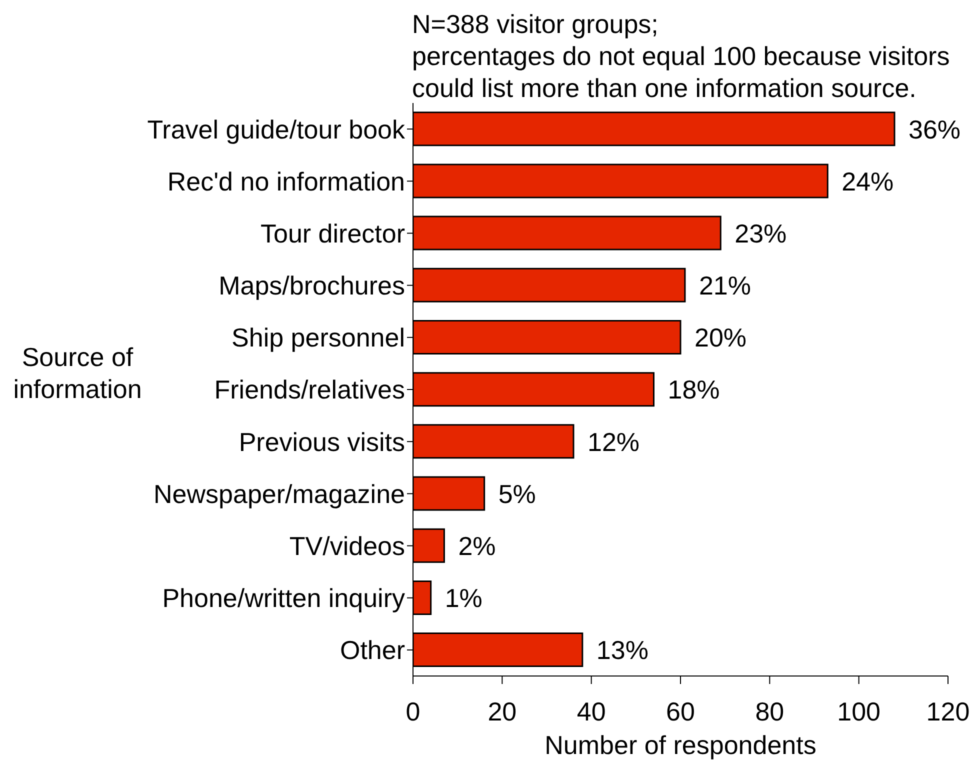  Describe the element at coordinates (720, 337) in the screenshot. I see `annotation: 20%` at that location.